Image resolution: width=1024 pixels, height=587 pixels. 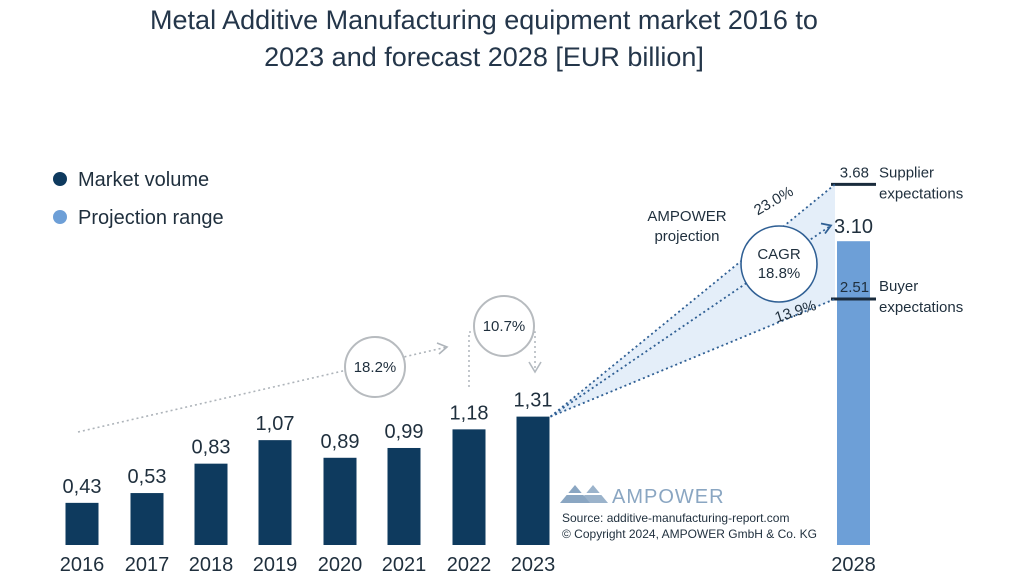 I want to click on year-label-2016: 2016, so click(x=82, y=565).